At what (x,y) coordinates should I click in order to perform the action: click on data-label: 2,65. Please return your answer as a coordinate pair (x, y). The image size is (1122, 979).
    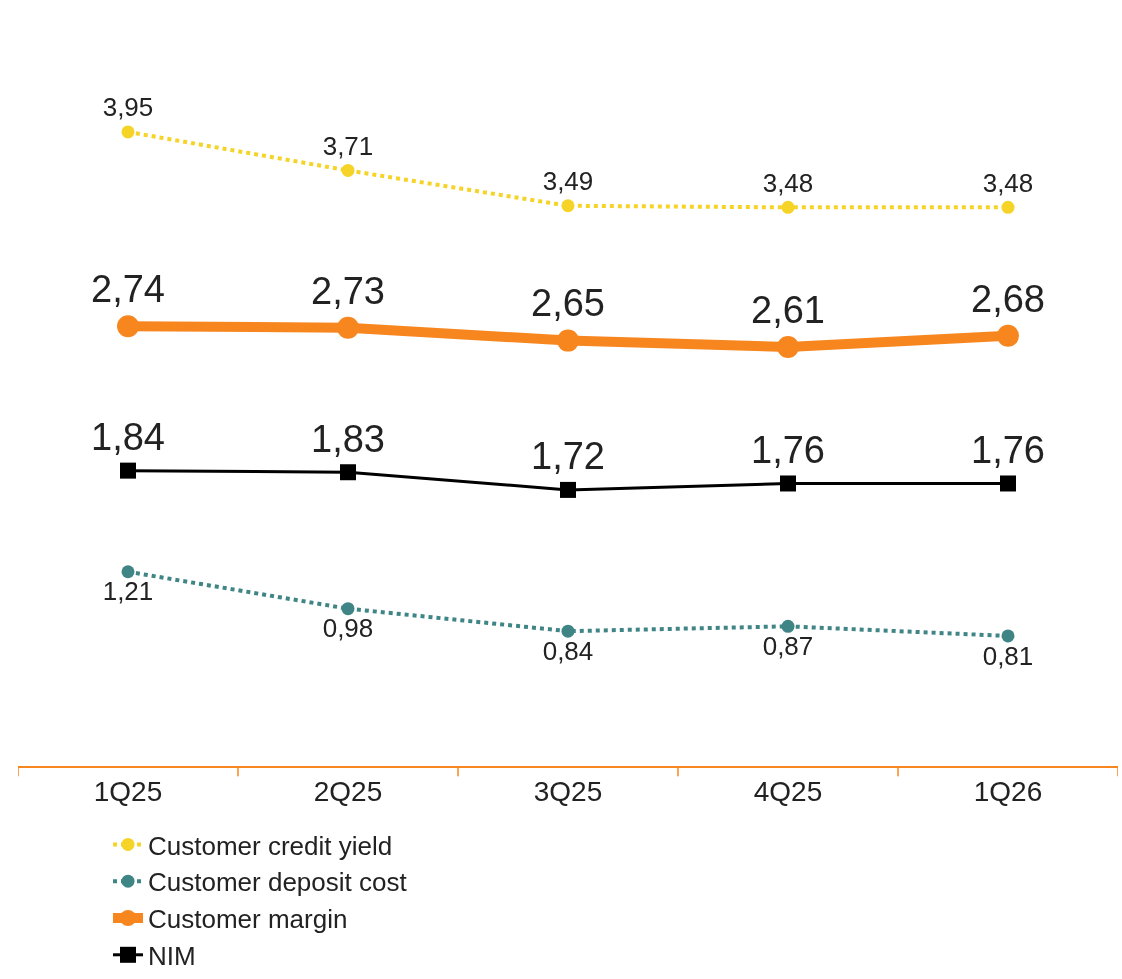
    Looking at the image, I should click on (568, 303).